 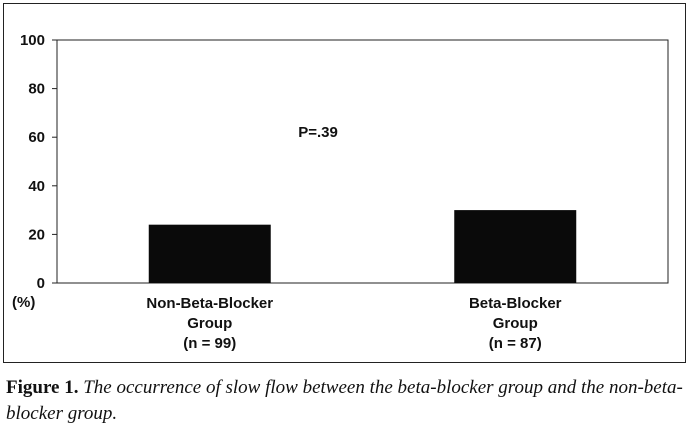 What do you see at coordinates (318, 132) in the screenshot?
I see `p-value-annotation: P=.39` at bounding box center [318, 132].